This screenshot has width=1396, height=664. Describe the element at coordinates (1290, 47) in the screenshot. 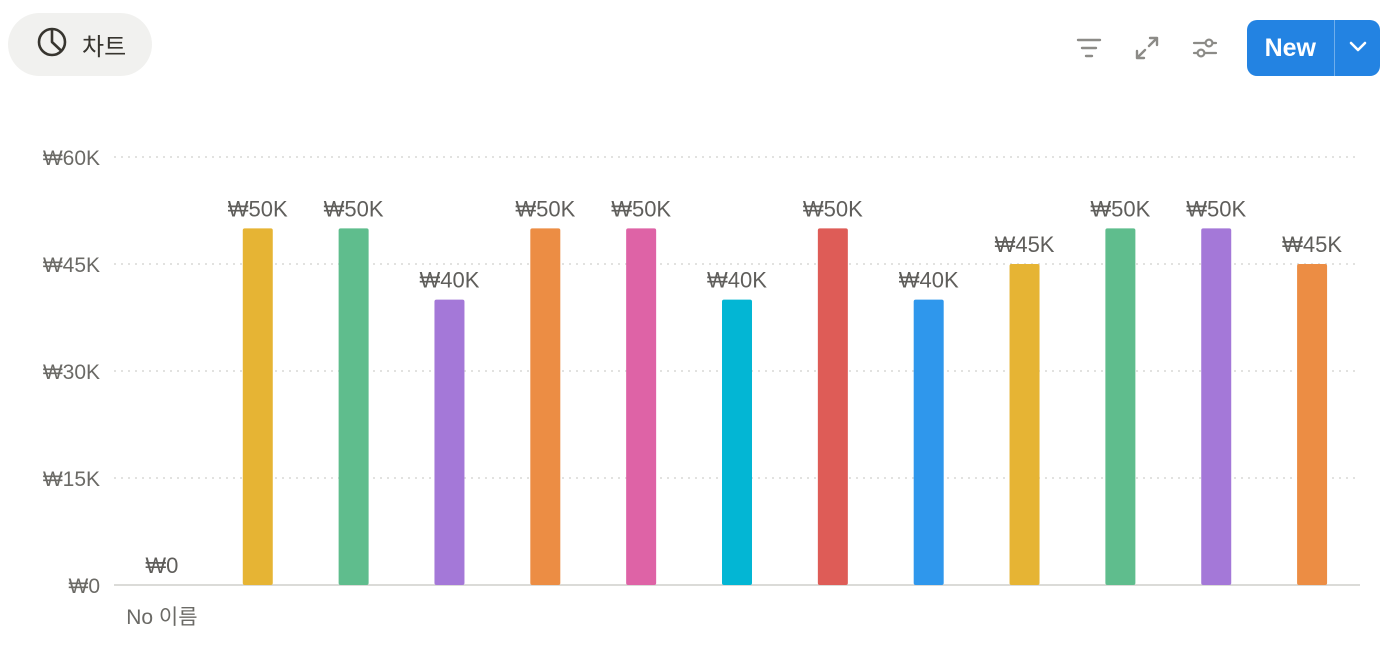

I see `new-button: New` at that location.